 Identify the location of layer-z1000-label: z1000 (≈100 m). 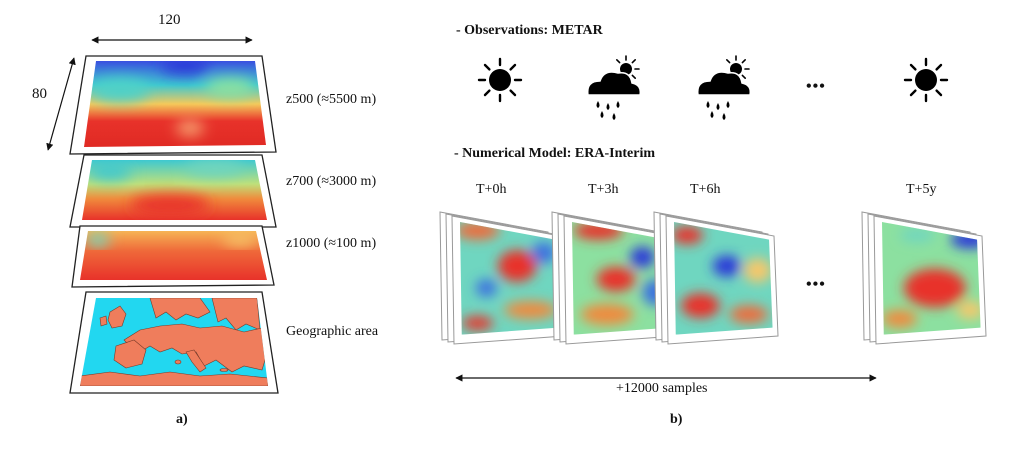
(331, 243).